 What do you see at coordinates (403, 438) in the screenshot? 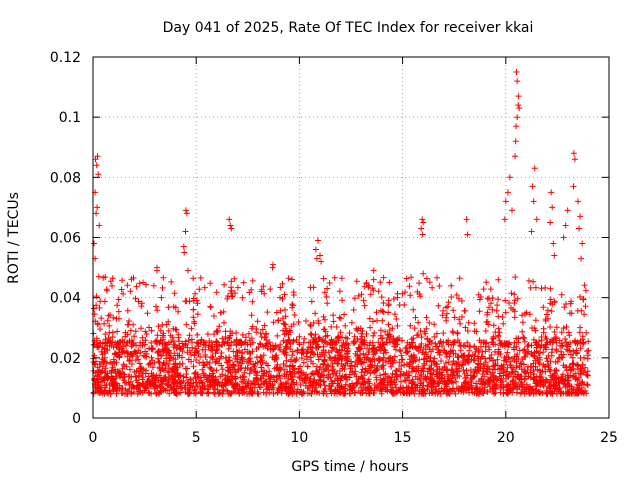
I see `x-tick-label: 15` at bounding box center [403, 438].